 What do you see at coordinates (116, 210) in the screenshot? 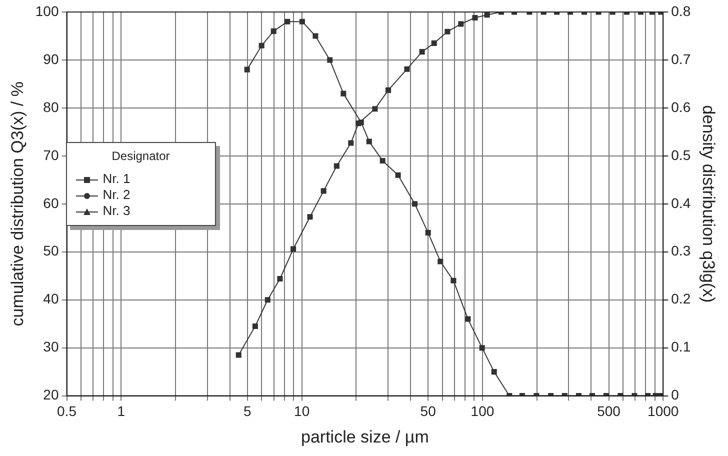
I see `legend-label: Nr. 3` at bounding box center [116, 210].